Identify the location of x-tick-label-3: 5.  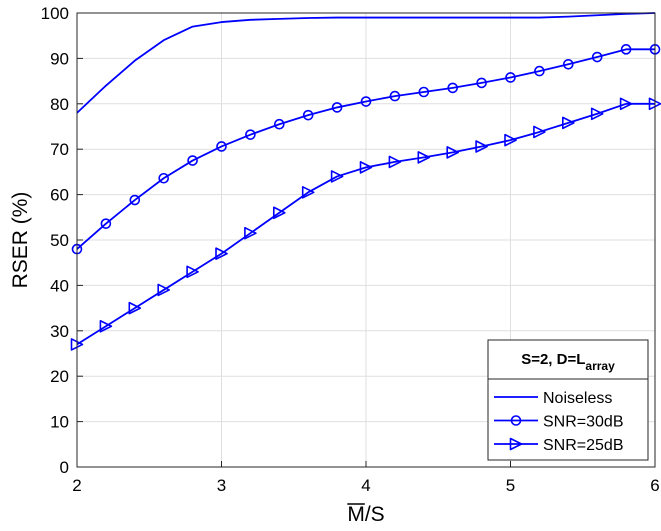
(510, 485).